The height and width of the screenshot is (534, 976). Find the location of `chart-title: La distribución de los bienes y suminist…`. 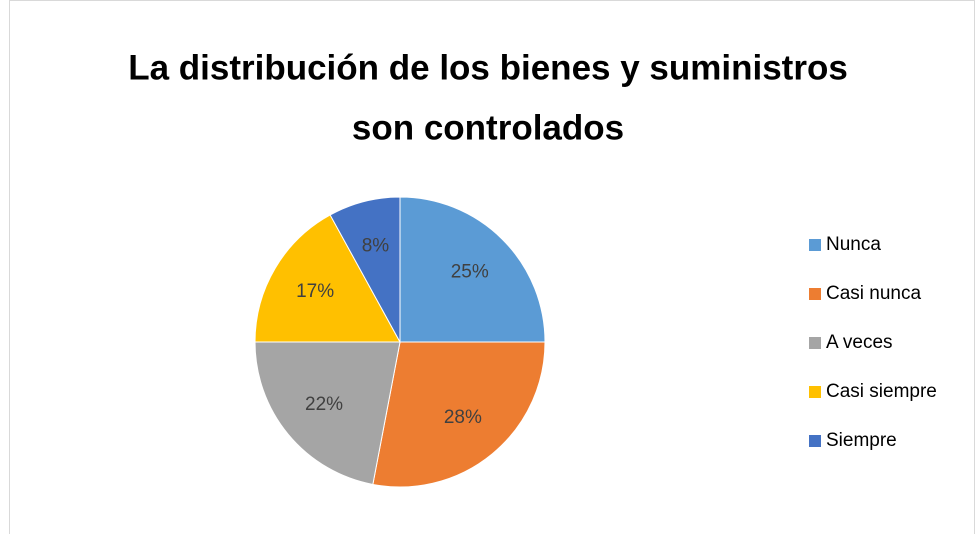

chart-title: La distribución de los bienes y suminist… is located at coordinates (488, 67).